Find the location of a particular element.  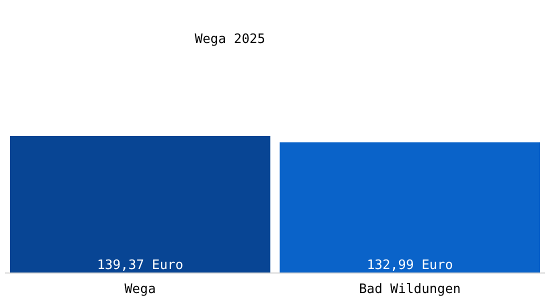

data-label: 132,99 Euro is located at coordinates (409, 265).